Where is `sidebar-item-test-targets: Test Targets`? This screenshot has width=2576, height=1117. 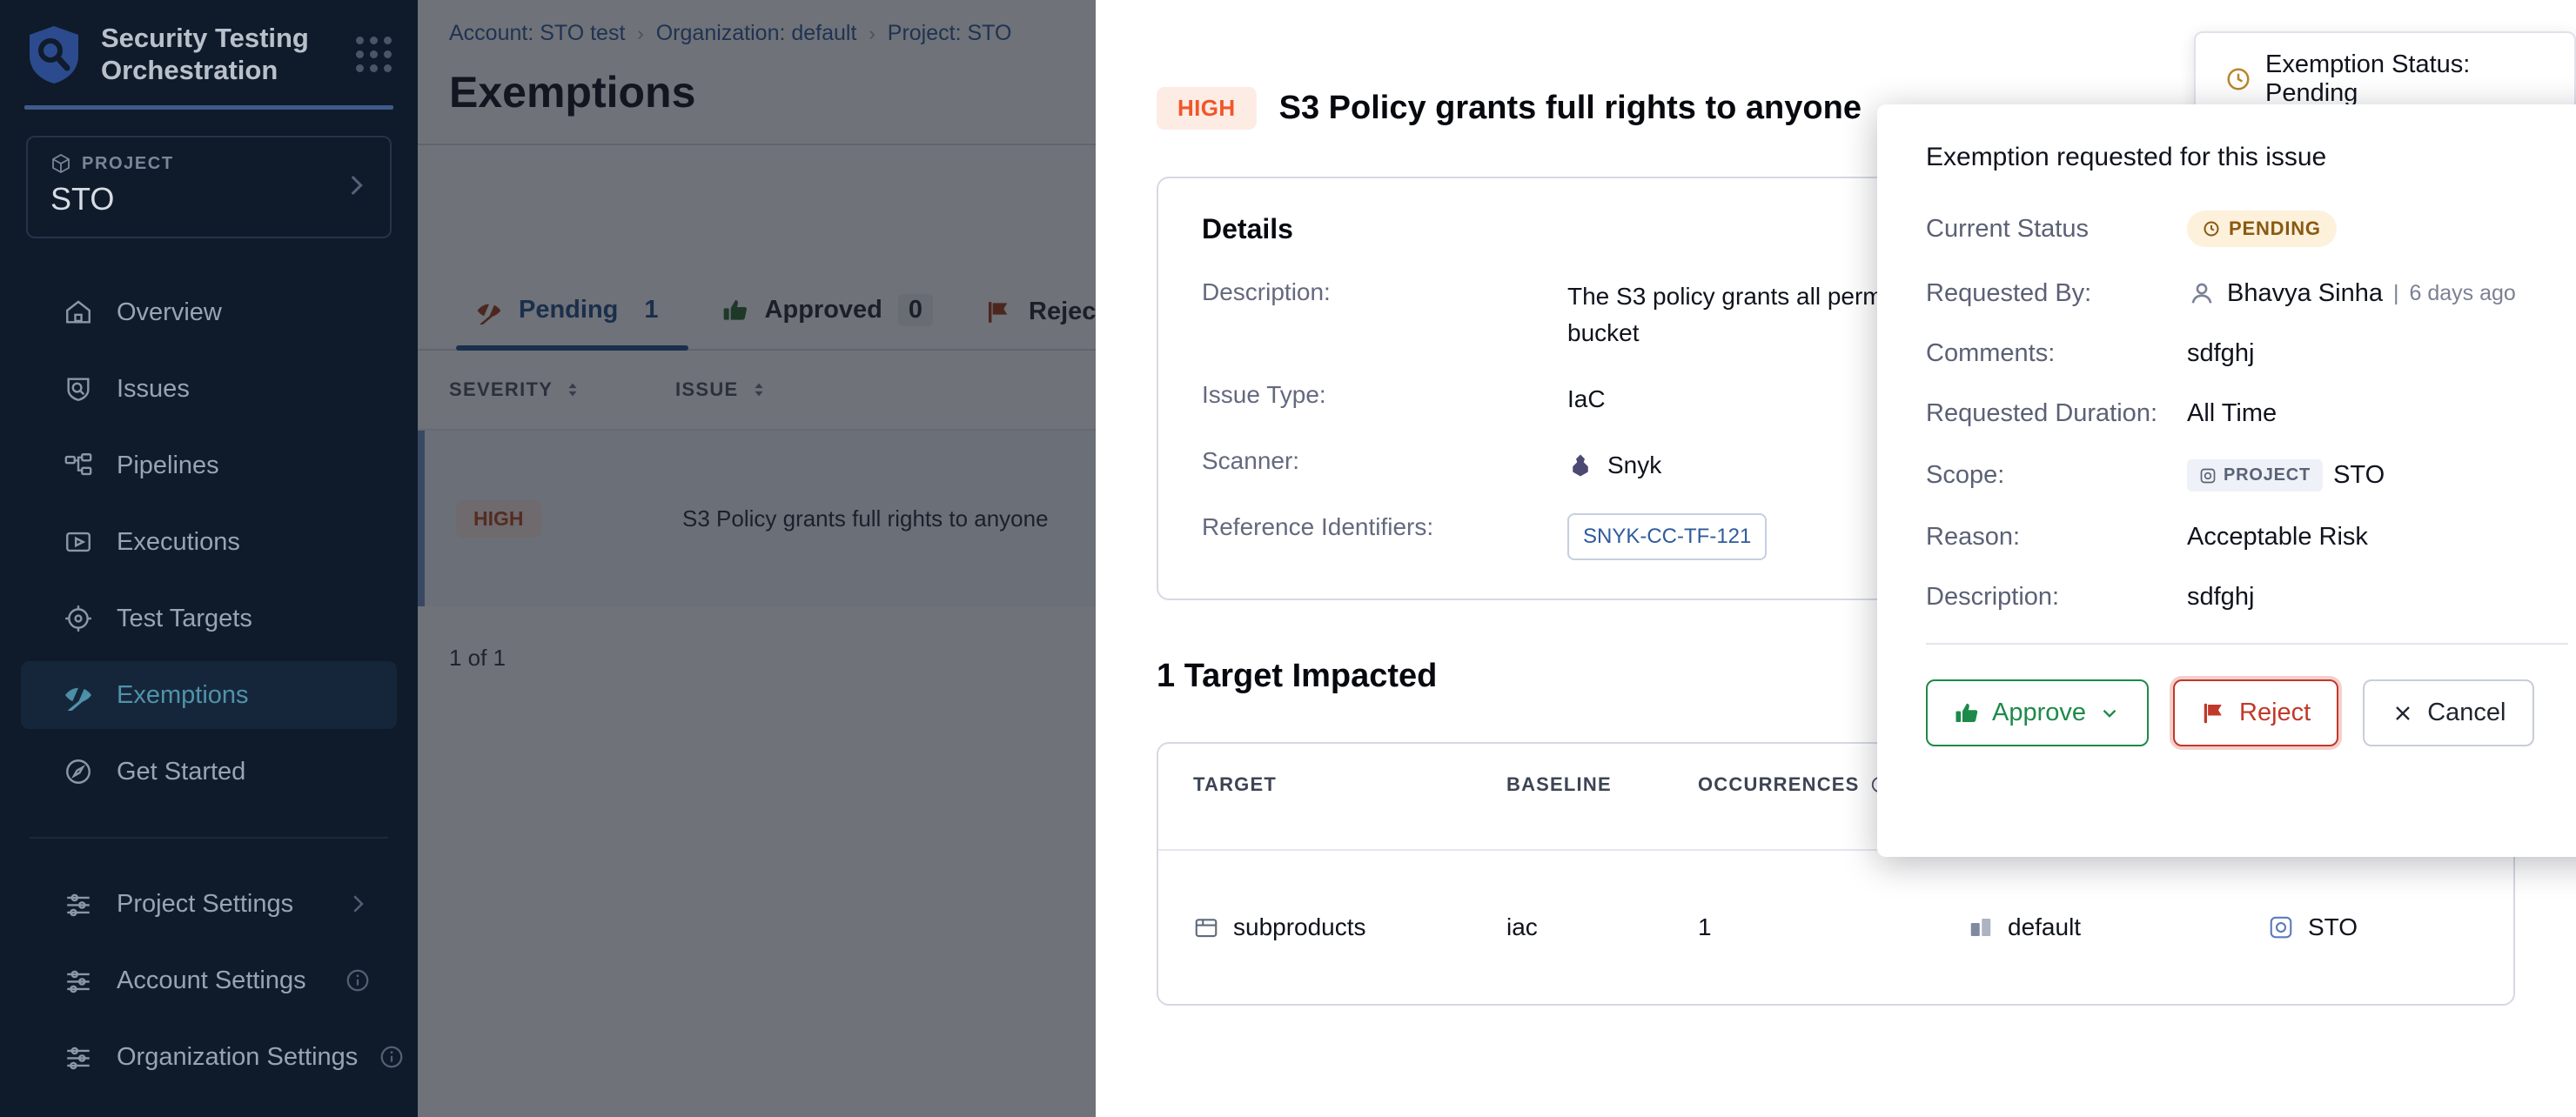
sidebar-item-test-targets: Test Targets is located at coordinates (209, 618).